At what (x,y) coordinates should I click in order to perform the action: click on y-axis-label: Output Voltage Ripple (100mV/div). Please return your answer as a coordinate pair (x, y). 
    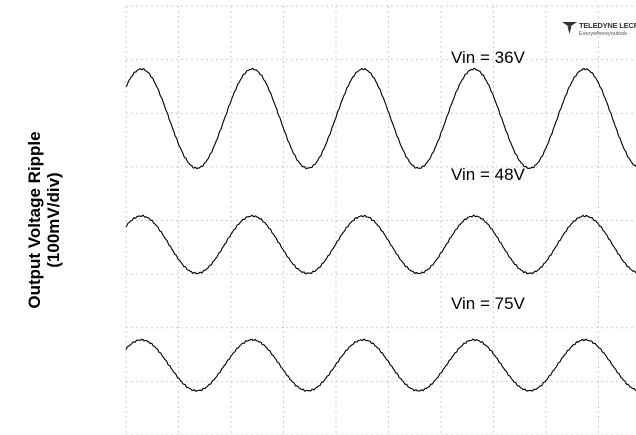
    Looking at the image, I should click on (44, 219).